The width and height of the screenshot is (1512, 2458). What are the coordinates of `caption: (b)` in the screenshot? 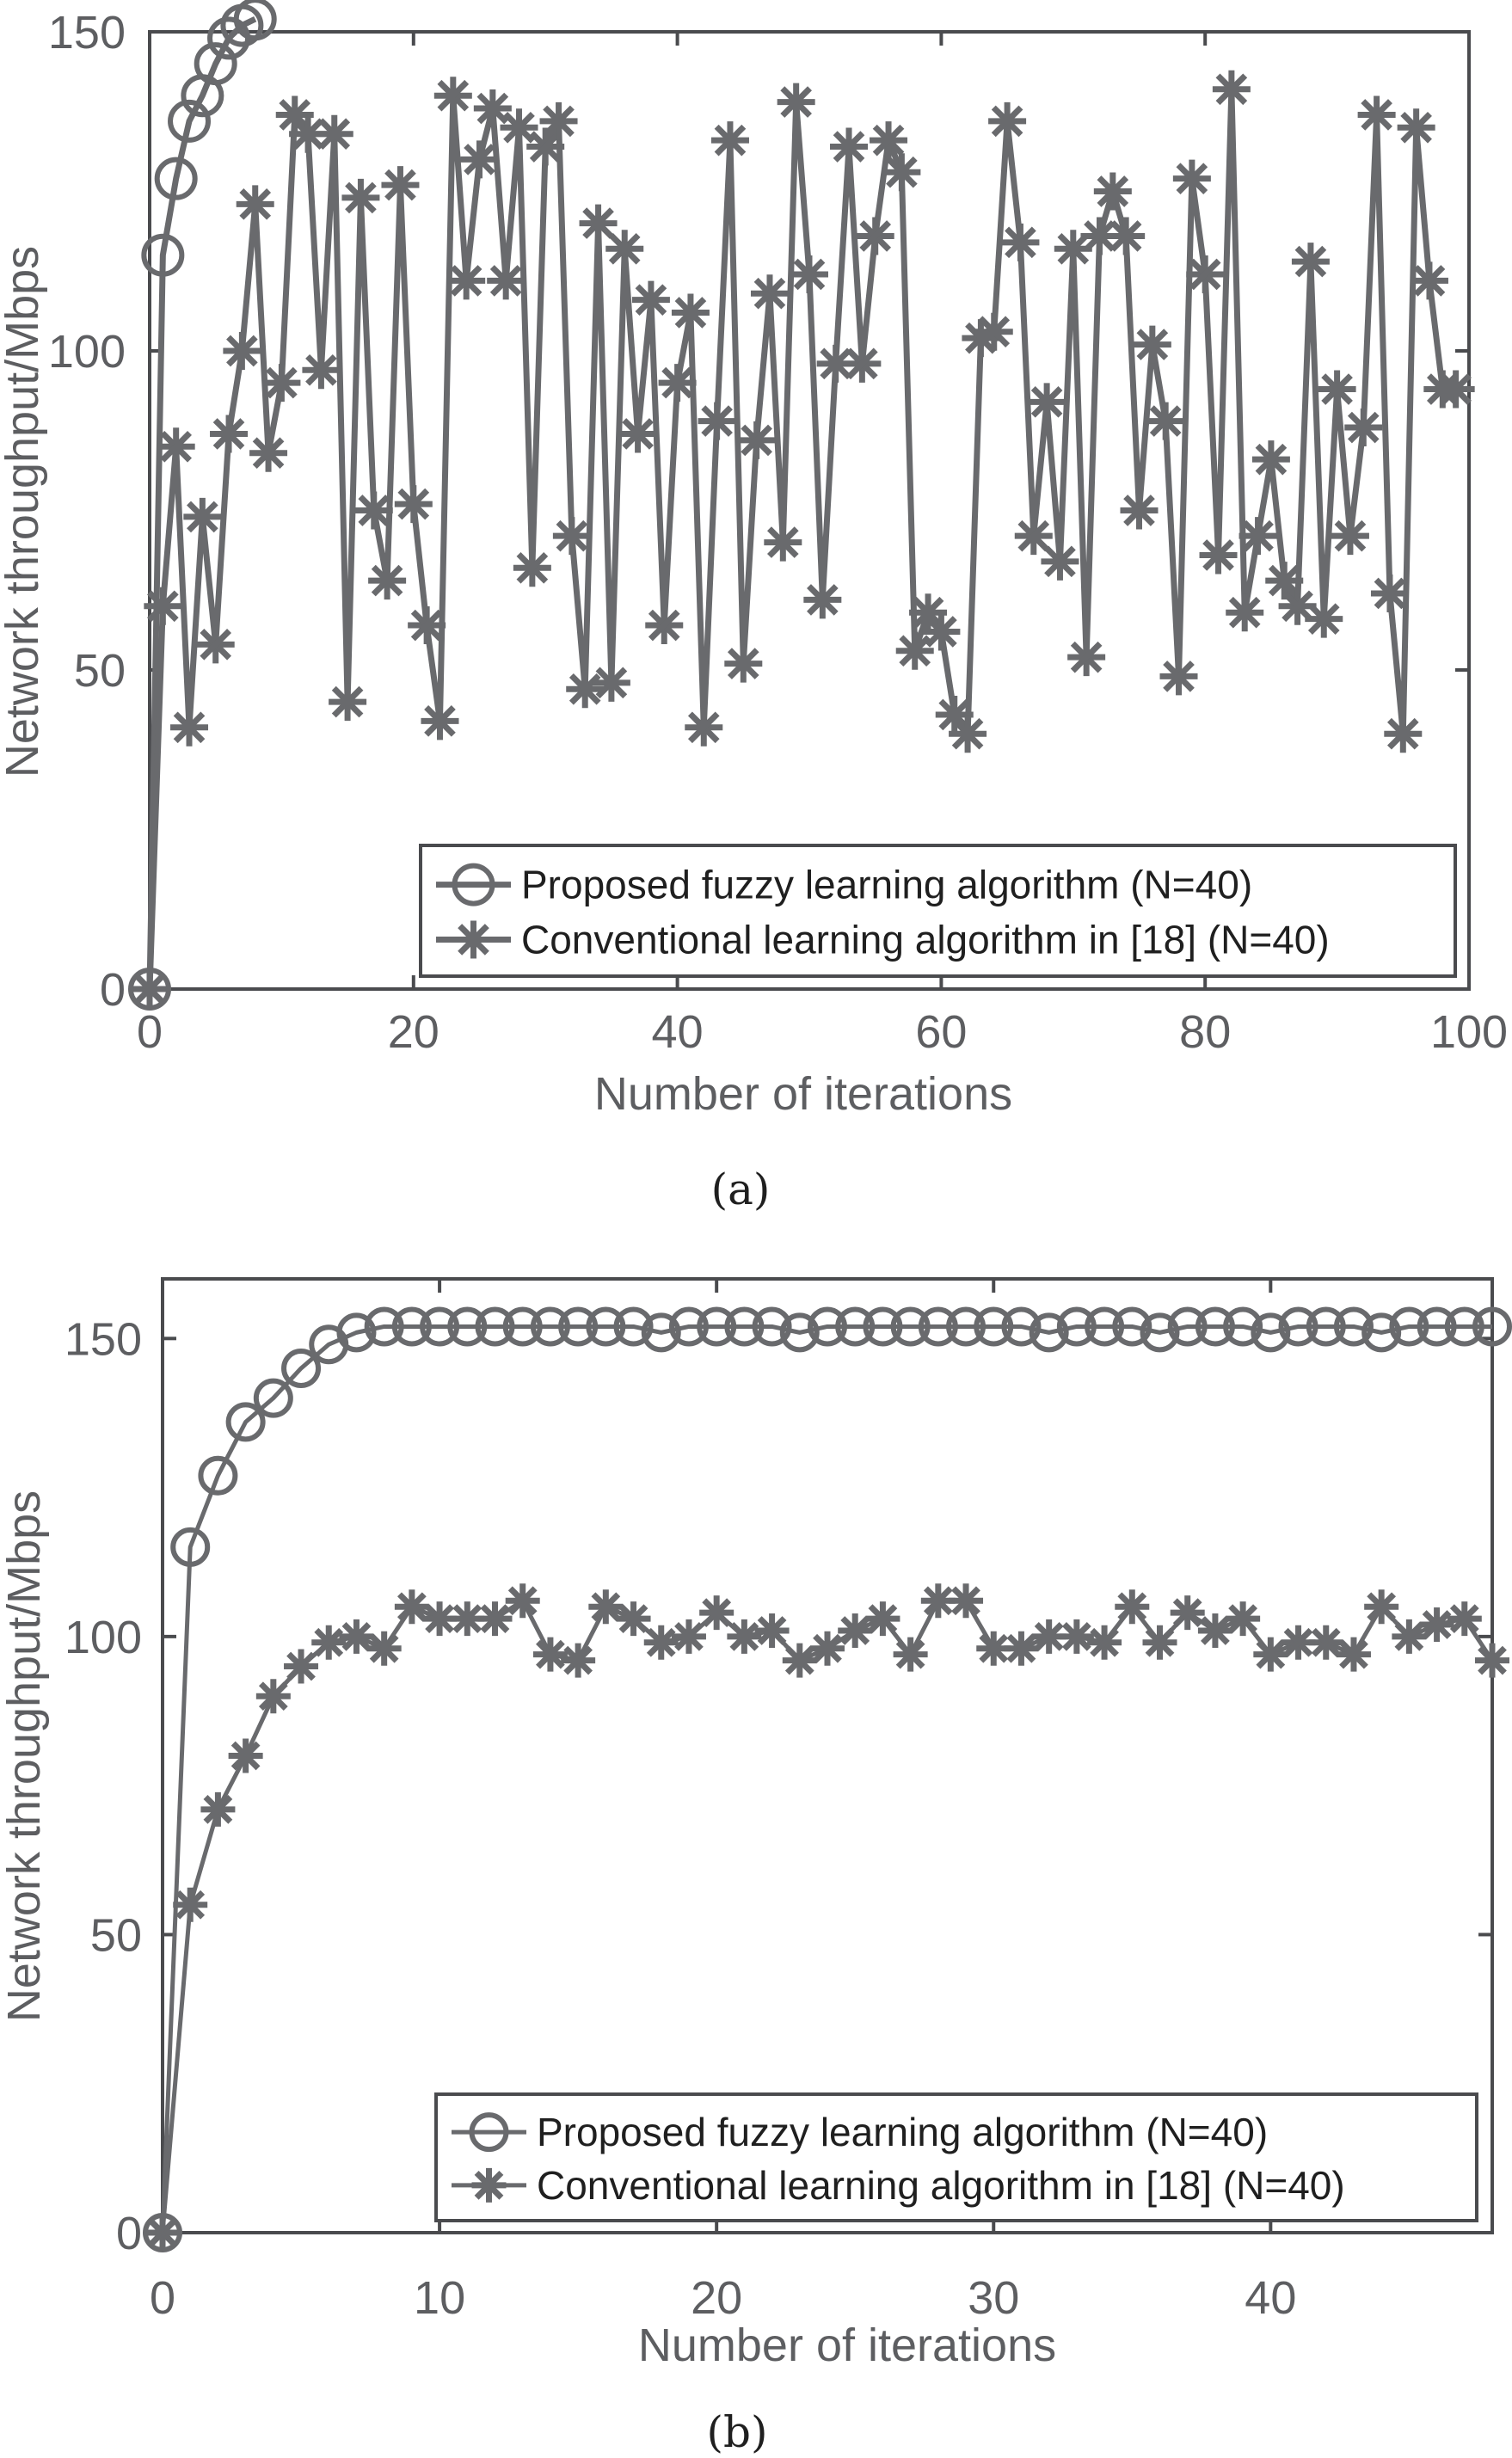 It's located at (736, 2432).